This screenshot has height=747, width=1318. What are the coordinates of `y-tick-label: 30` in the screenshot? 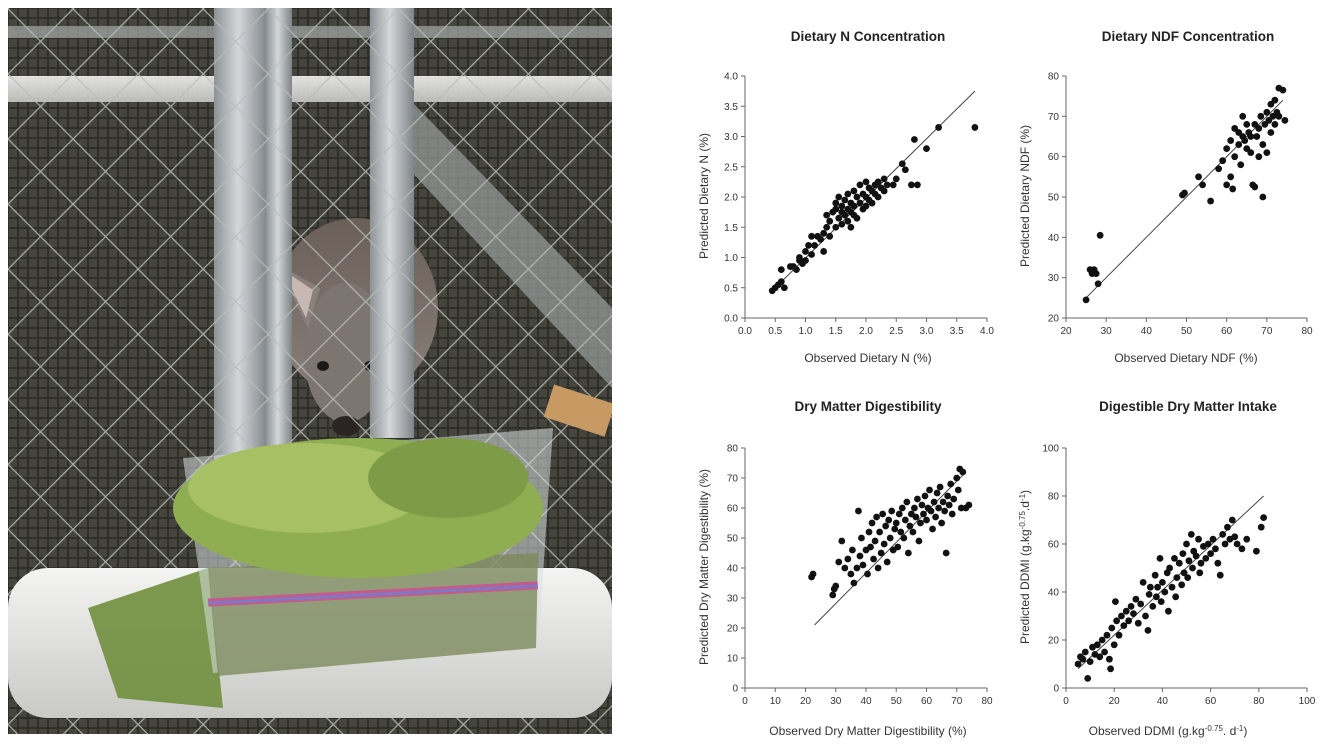 It's located at (733, 599).